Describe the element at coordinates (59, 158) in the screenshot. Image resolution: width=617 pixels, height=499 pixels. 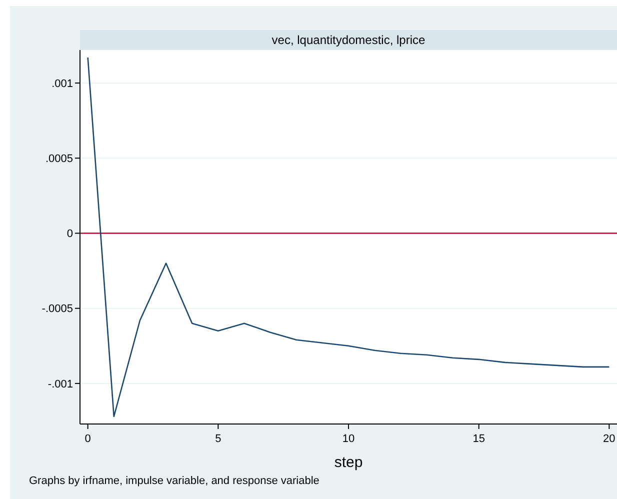
I see `y-tick-label: .0005` at that location.